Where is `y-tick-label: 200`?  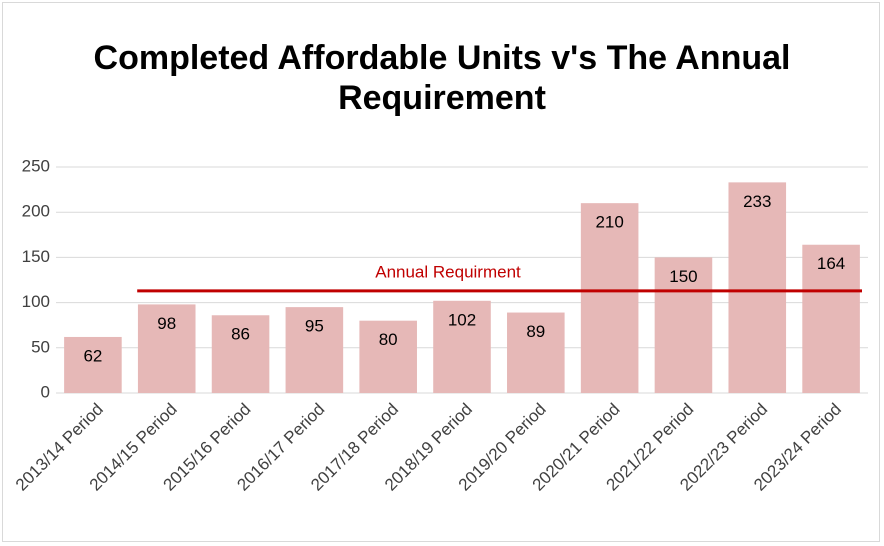 y-tick-label: 200 is located at coordinates (36, 211).